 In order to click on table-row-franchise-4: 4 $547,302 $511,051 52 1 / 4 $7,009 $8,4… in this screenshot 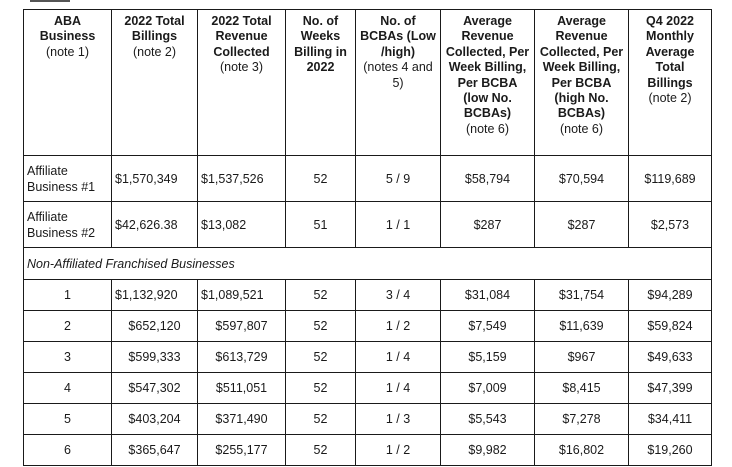, I will do `click(367, 388)`.